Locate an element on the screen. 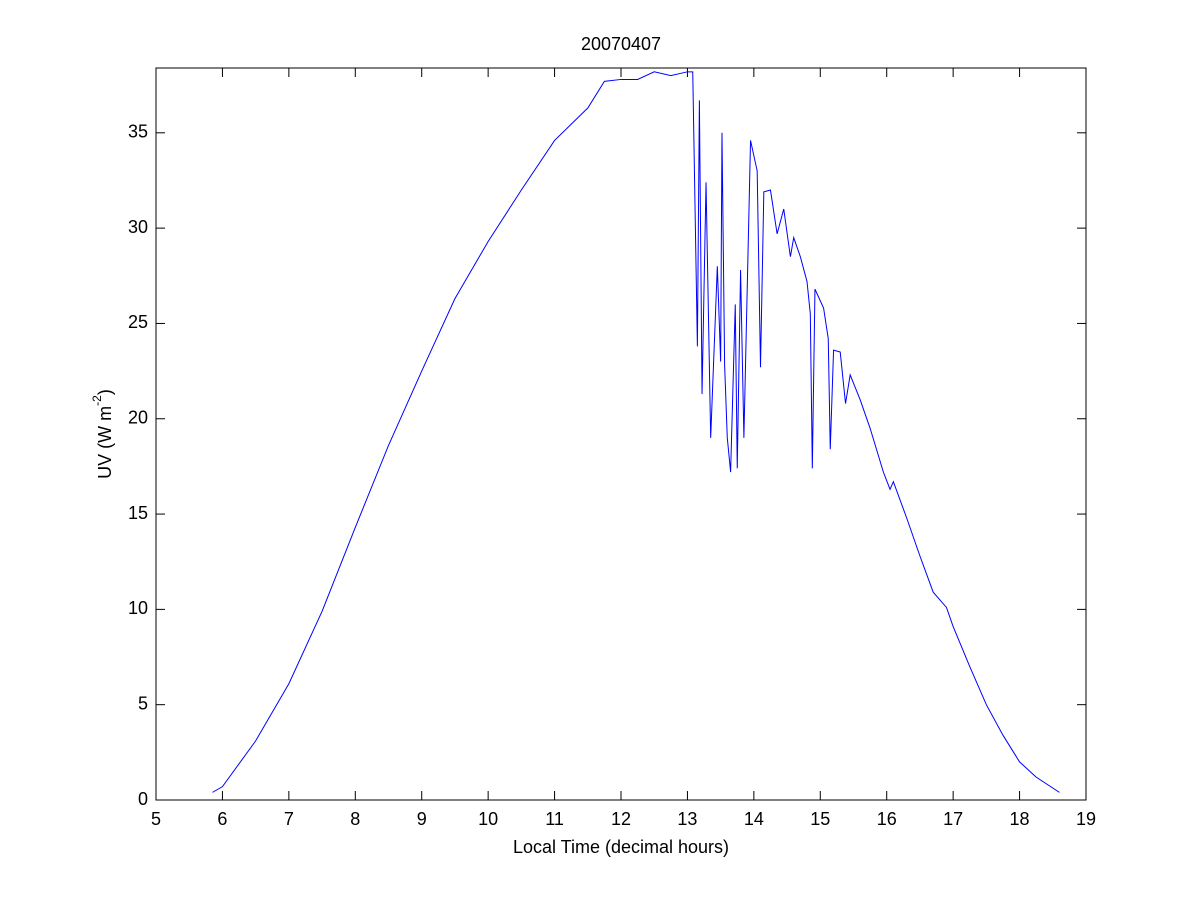 The height and width of the screenshot is (905, 1200). y-tick-label: 30 is located at coordinates (138, 227).